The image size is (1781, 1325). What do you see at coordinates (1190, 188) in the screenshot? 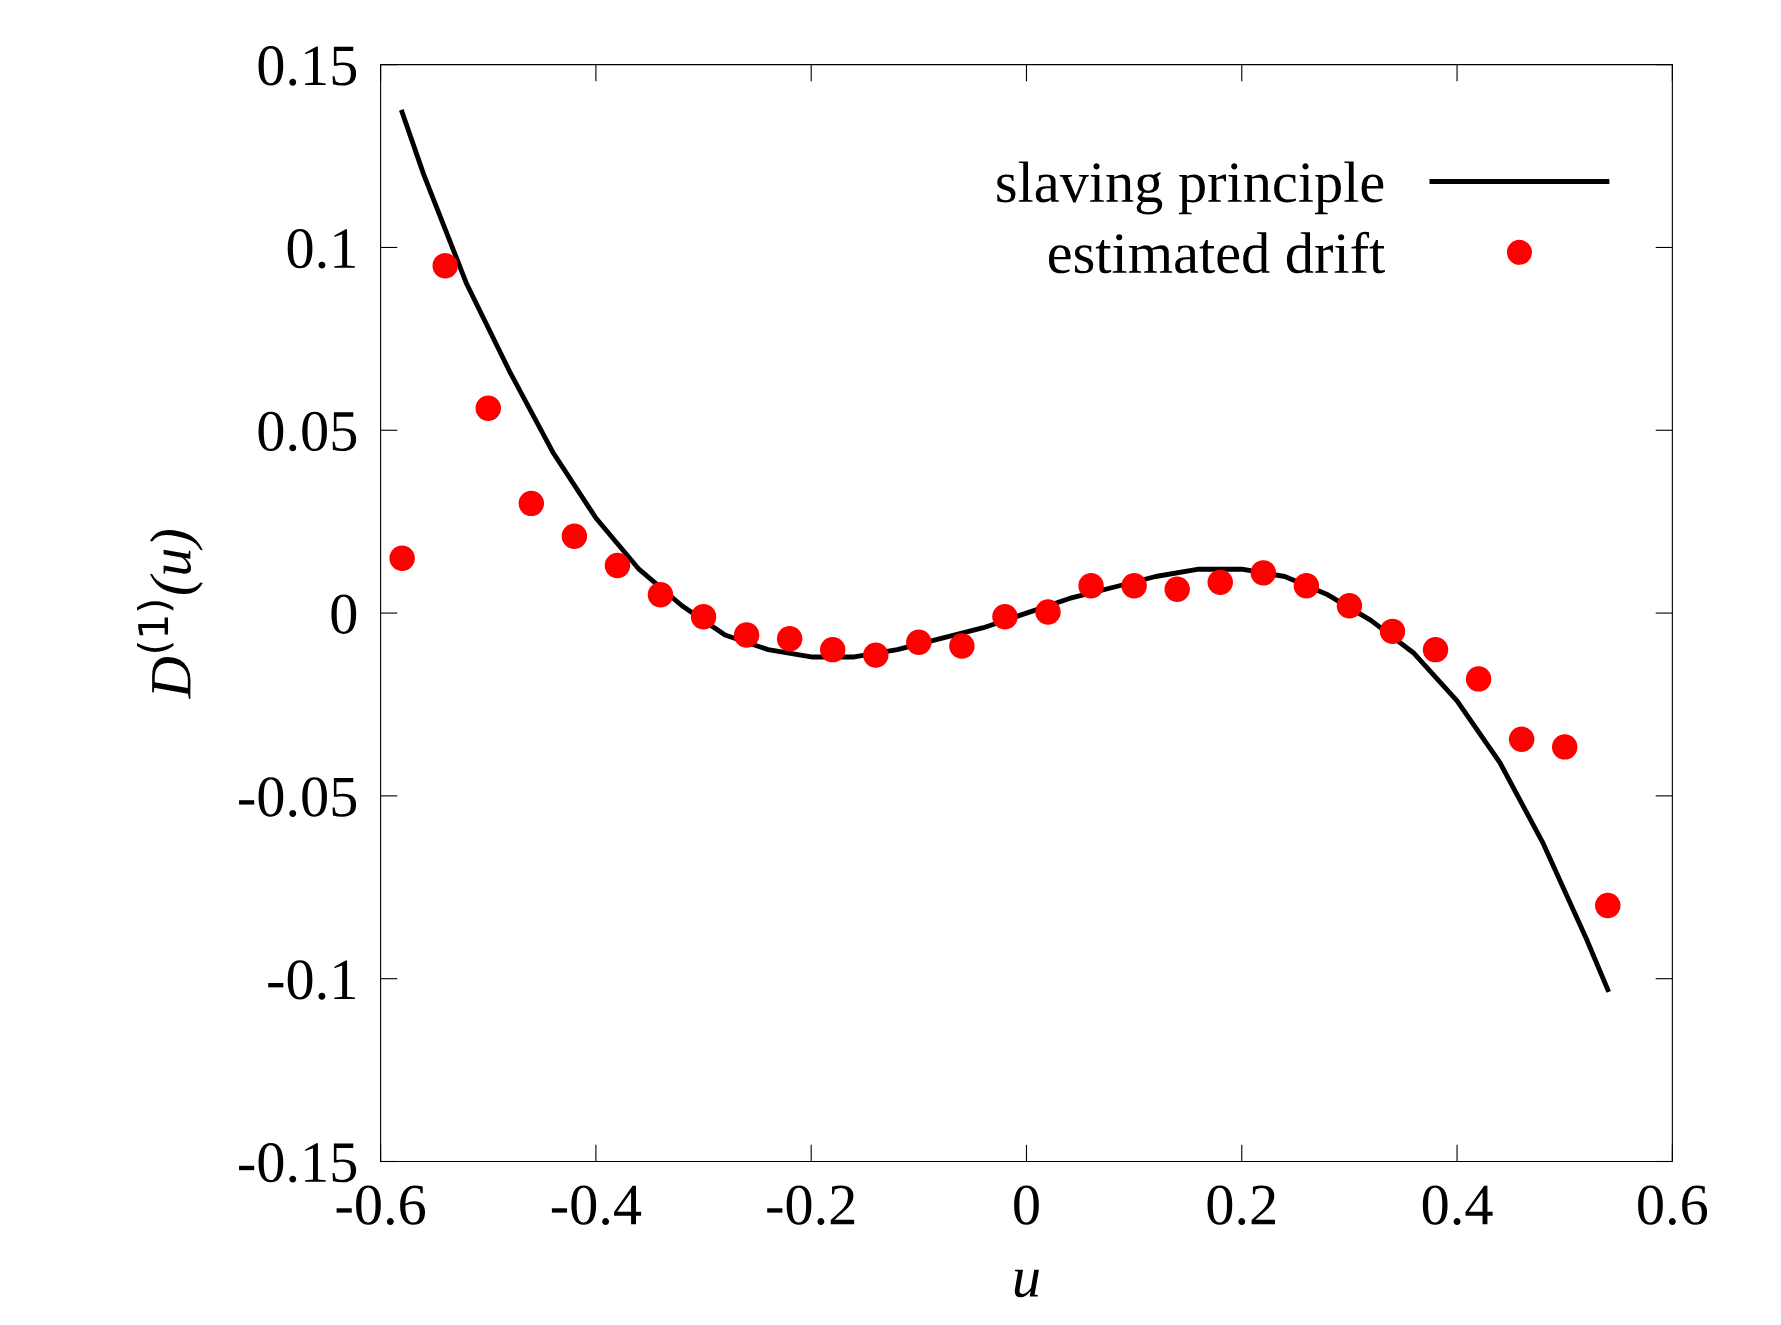
I see `legend-label: slaving principle` at bounding box center [1190, 188].